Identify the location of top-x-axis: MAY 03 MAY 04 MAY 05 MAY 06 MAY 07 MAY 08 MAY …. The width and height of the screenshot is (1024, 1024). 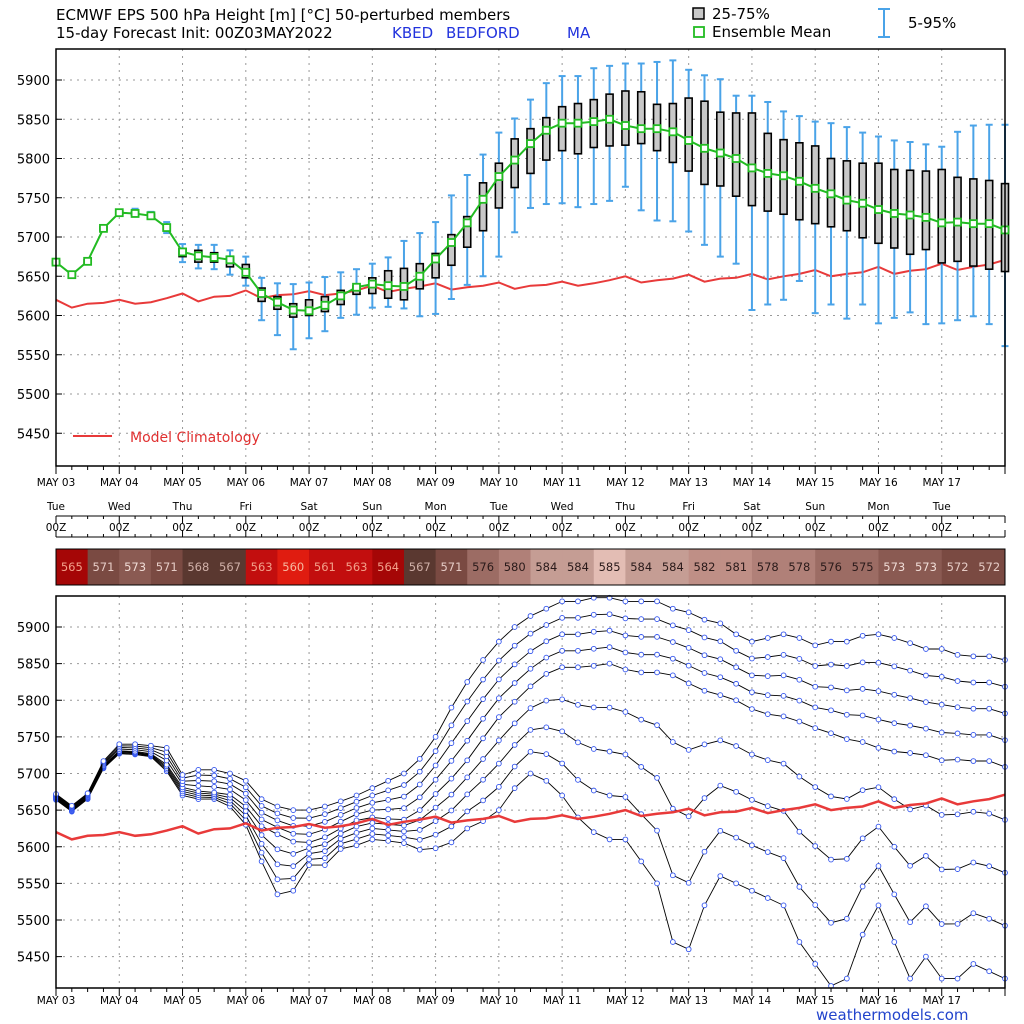
(521, 502).